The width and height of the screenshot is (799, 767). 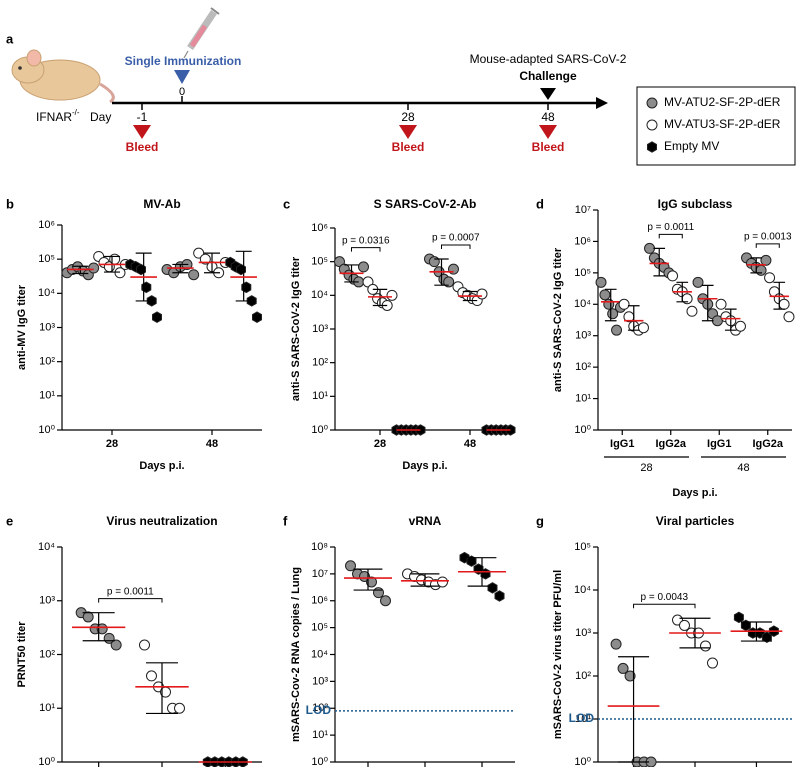 I want to click on y-tick-label: 10⁸, so click(x=319, y=547).